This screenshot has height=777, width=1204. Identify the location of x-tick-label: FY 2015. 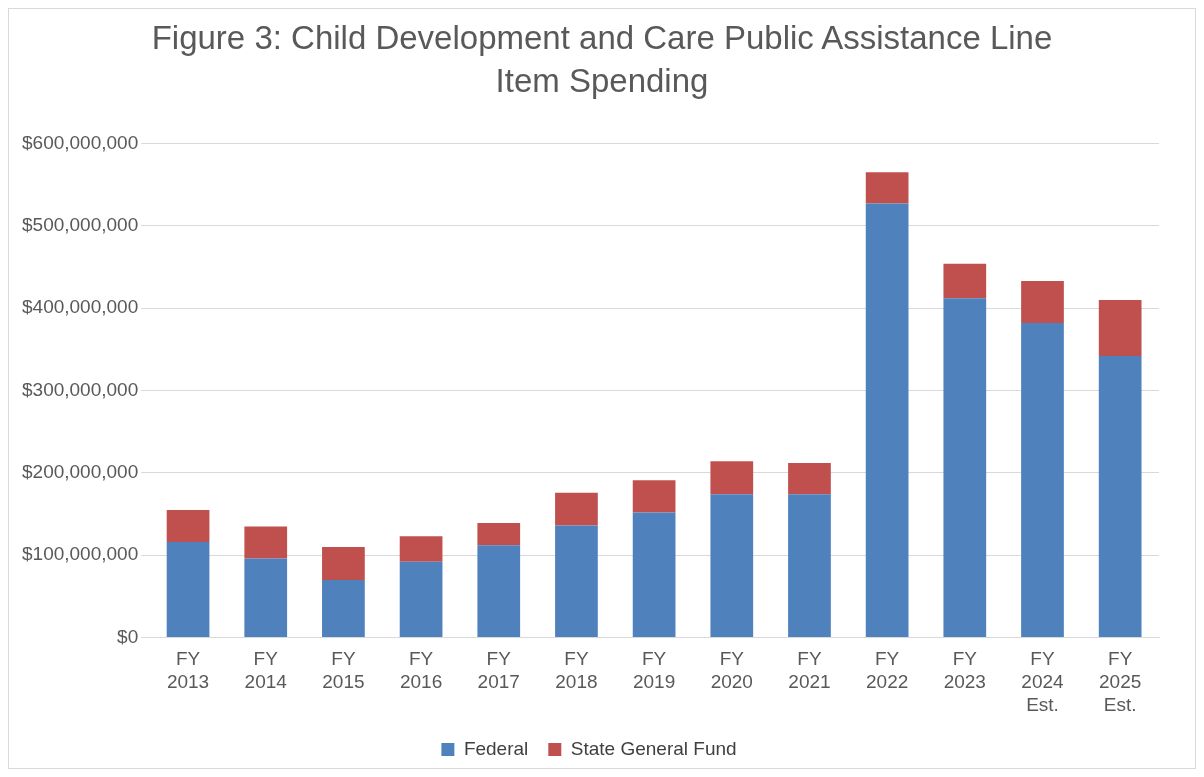
(343, 670).